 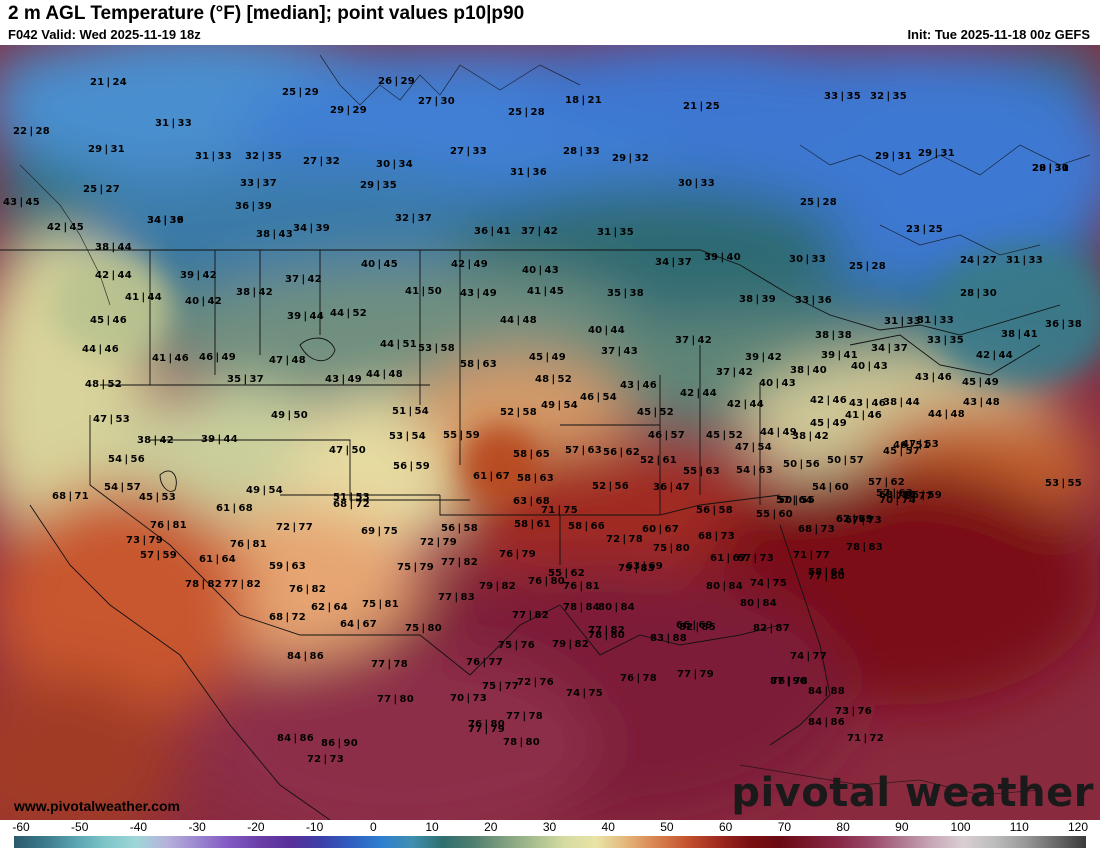 I want to click on point-value-label: 47 | 53, so click(x=920, y=444).